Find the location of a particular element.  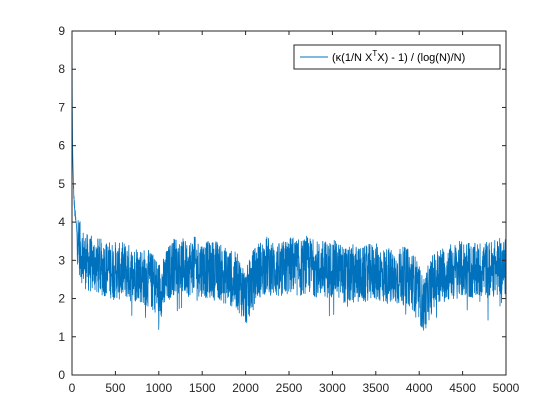

x-tick-label: 0 is located at coordinates (72, 388).